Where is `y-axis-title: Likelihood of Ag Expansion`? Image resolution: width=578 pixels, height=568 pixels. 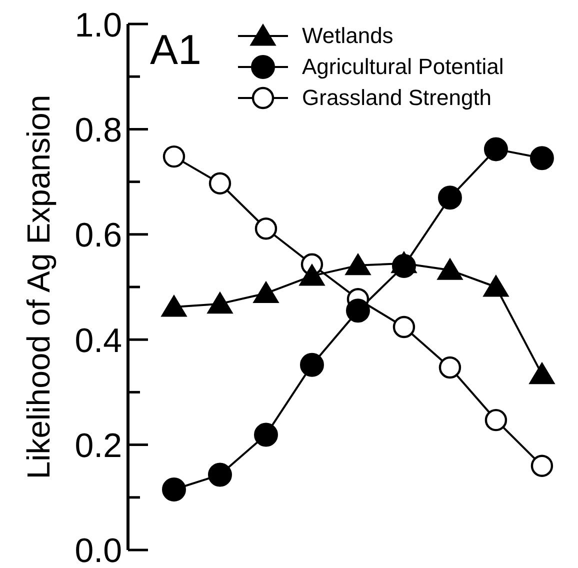 y-axis-title: Likelihood of Ag Expansion is located at coordinates (38, 287).